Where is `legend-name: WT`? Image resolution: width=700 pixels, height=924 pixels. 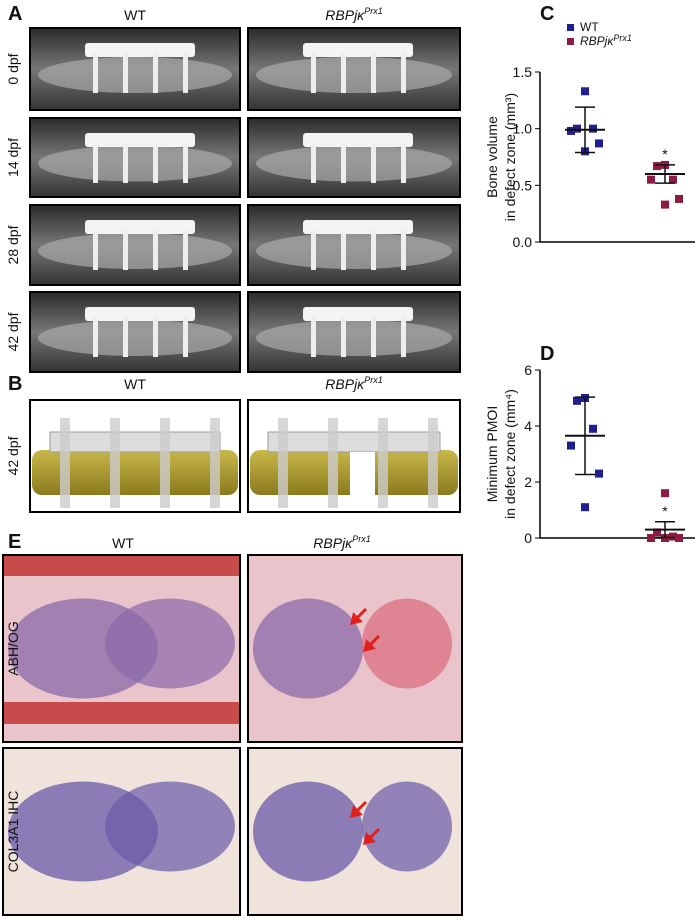 legend-name: WT is located at coordinates (589, 27).